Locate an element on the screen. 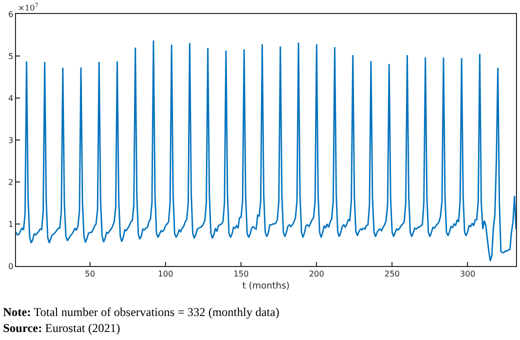  x-tick-label: 50 is located at coordinates (90, 274).